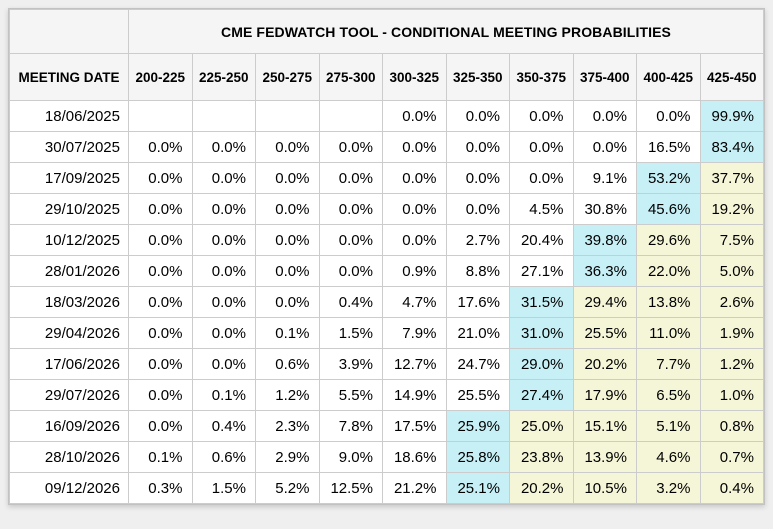  What do you see at coordinates (731, 240) in the screenshot?
I see `probability-cell: 7.5%` at bounding box center [731, 240].